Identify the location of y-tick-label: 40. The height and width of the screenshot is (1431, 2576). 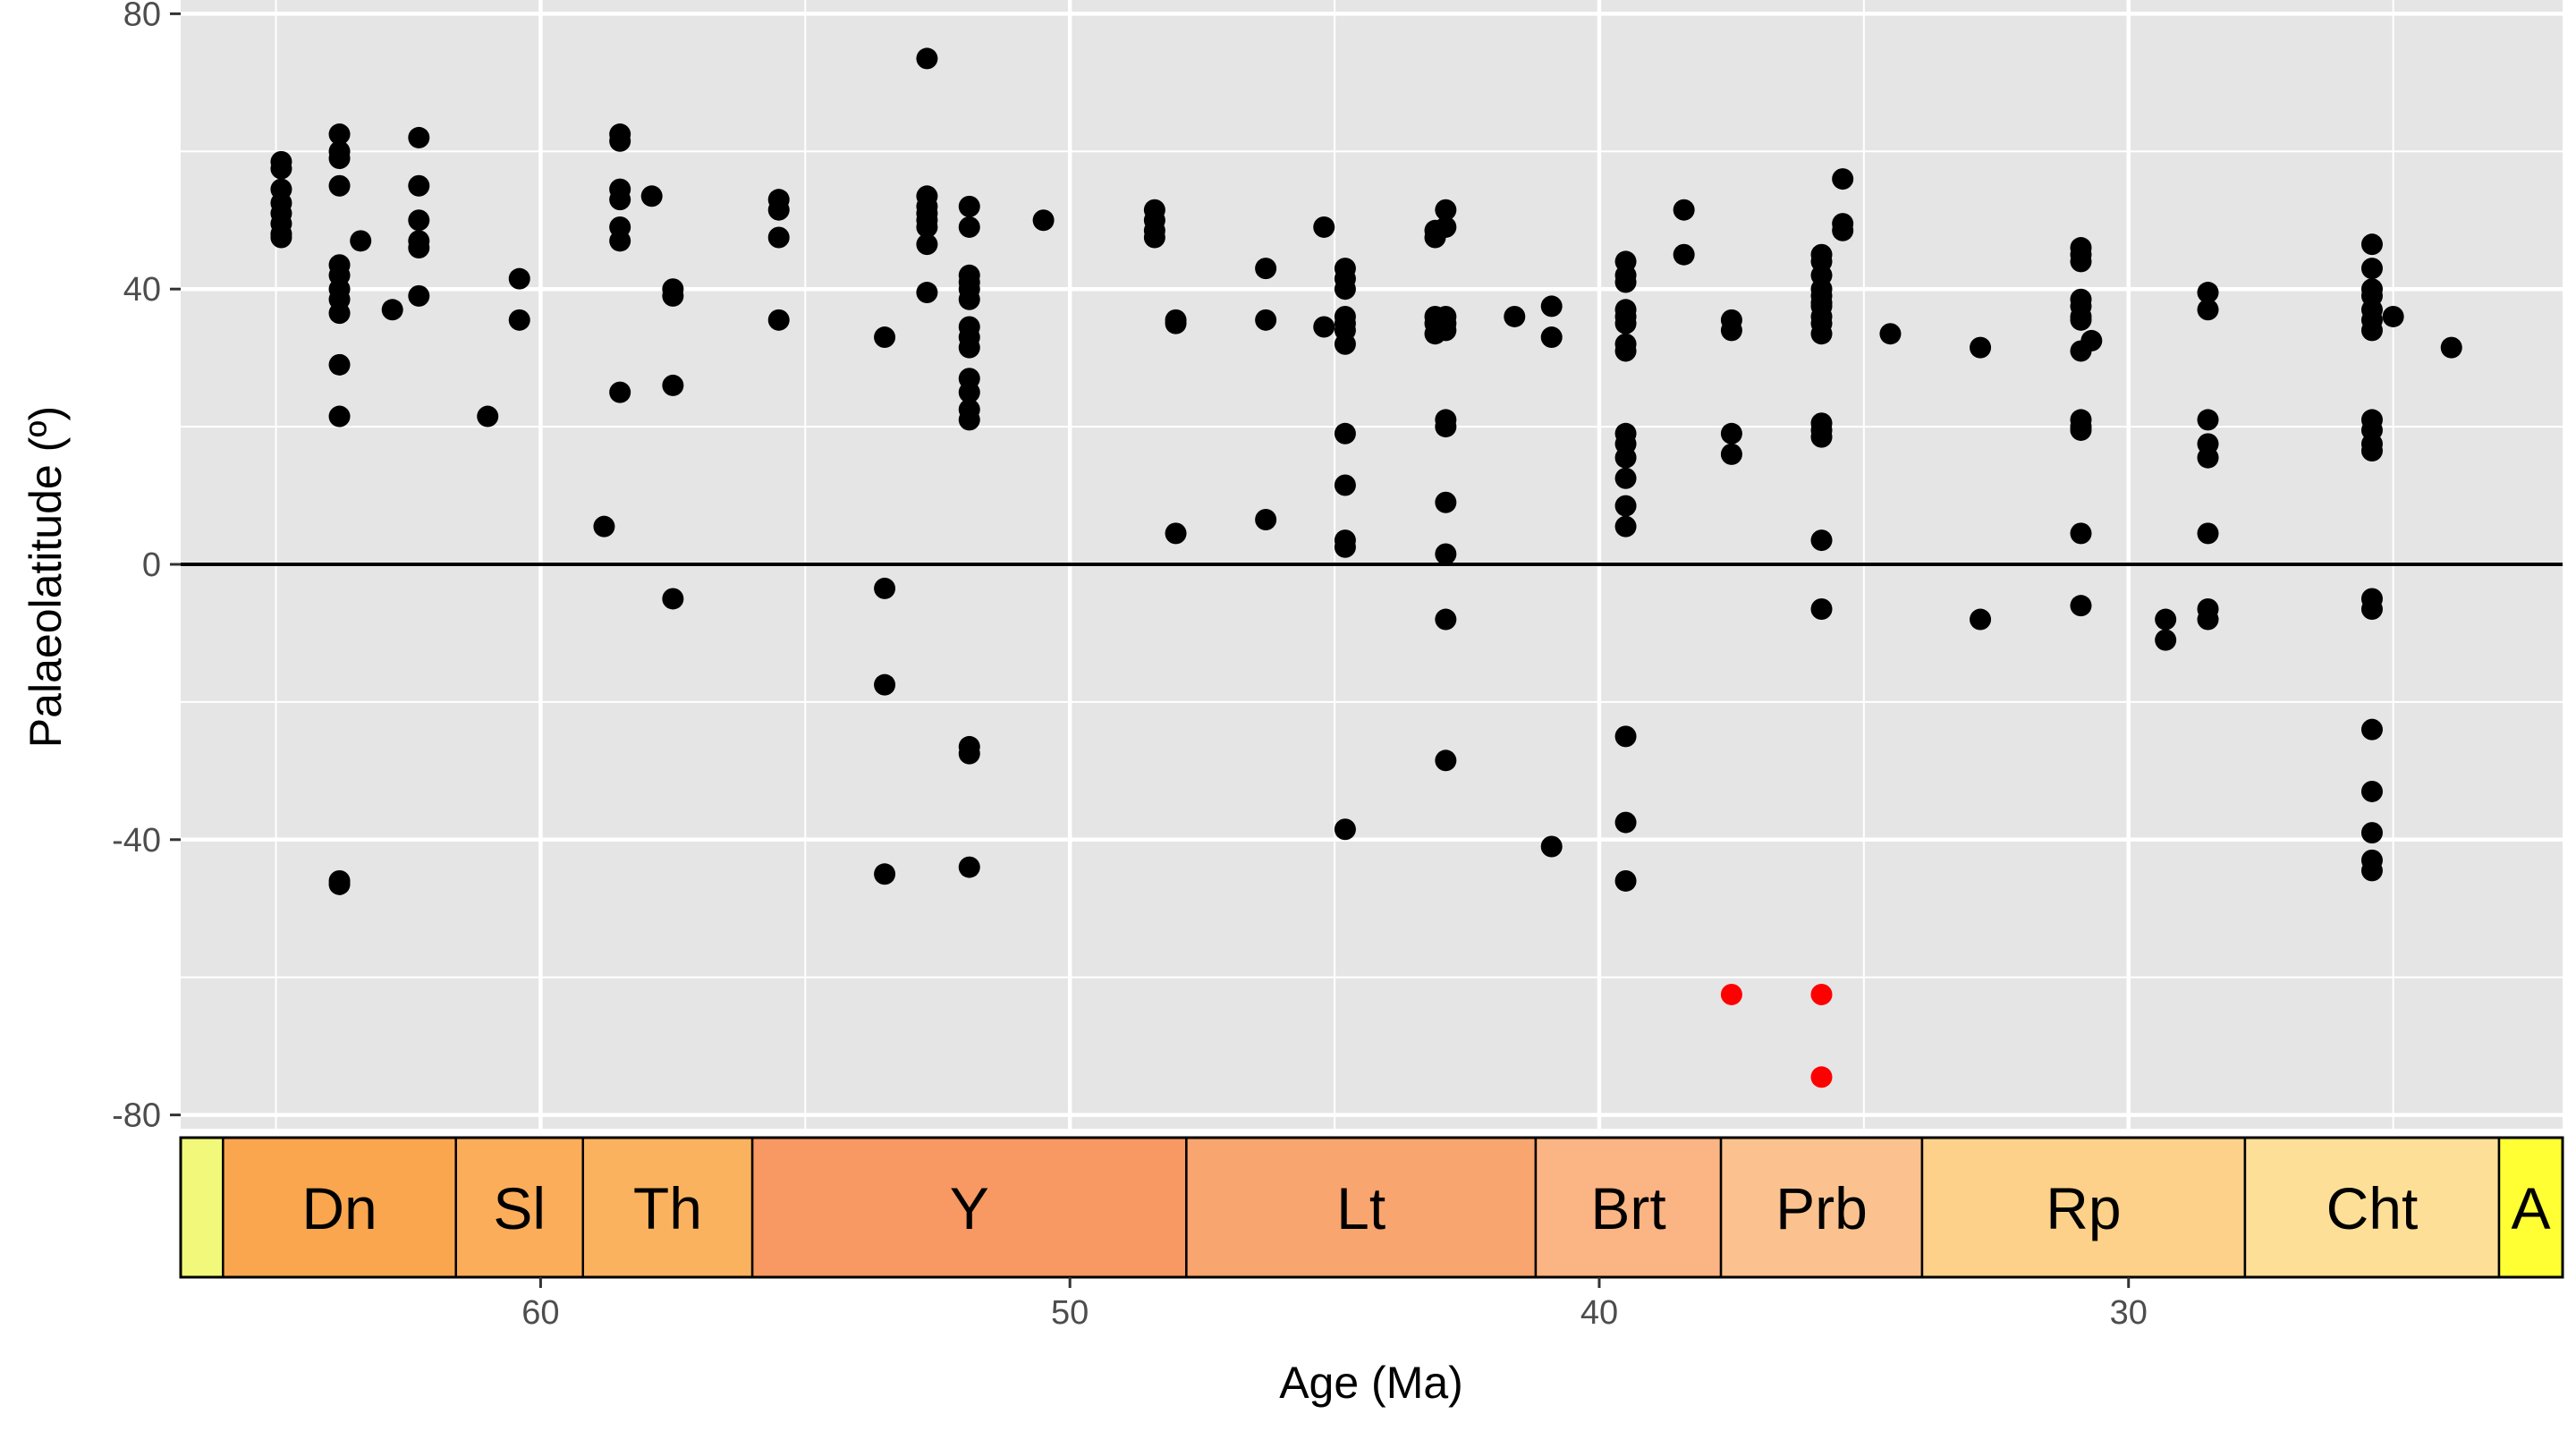
(142, 290).